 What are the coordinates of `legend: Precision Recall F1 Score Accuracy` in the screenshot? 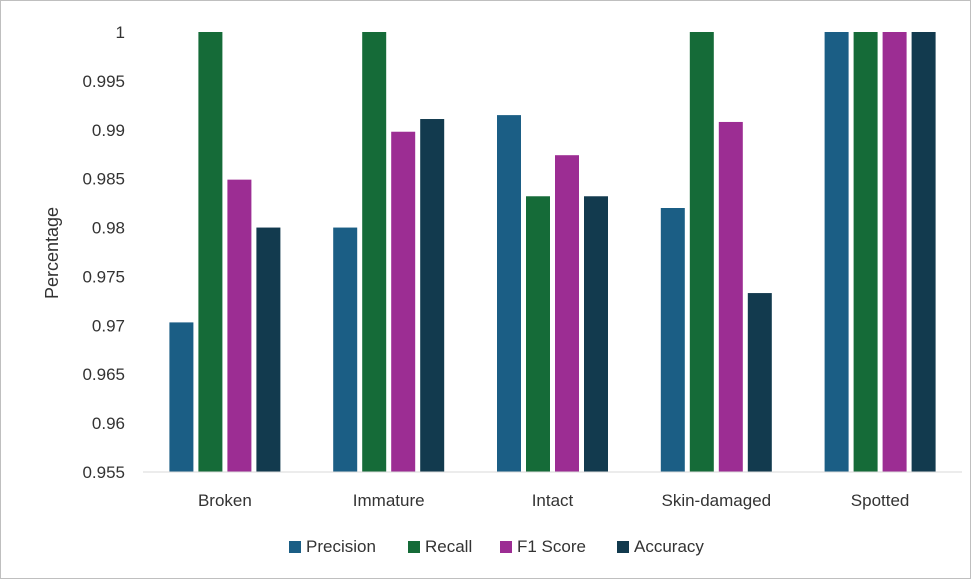 It's located at (496, 546).